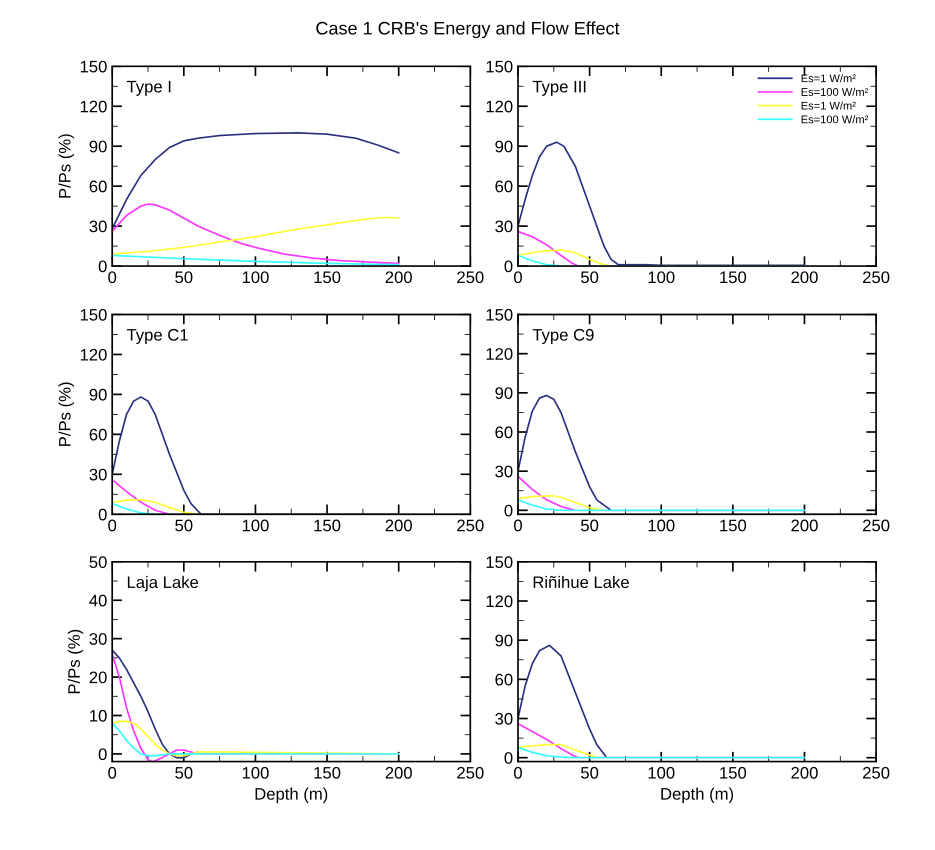 This screenshot has width=935, height=850. What do you see at coordinates (829, 105) in the screenshot?
I see `legend-label: Es=1 W/m²` at bounding box center [829, 105].